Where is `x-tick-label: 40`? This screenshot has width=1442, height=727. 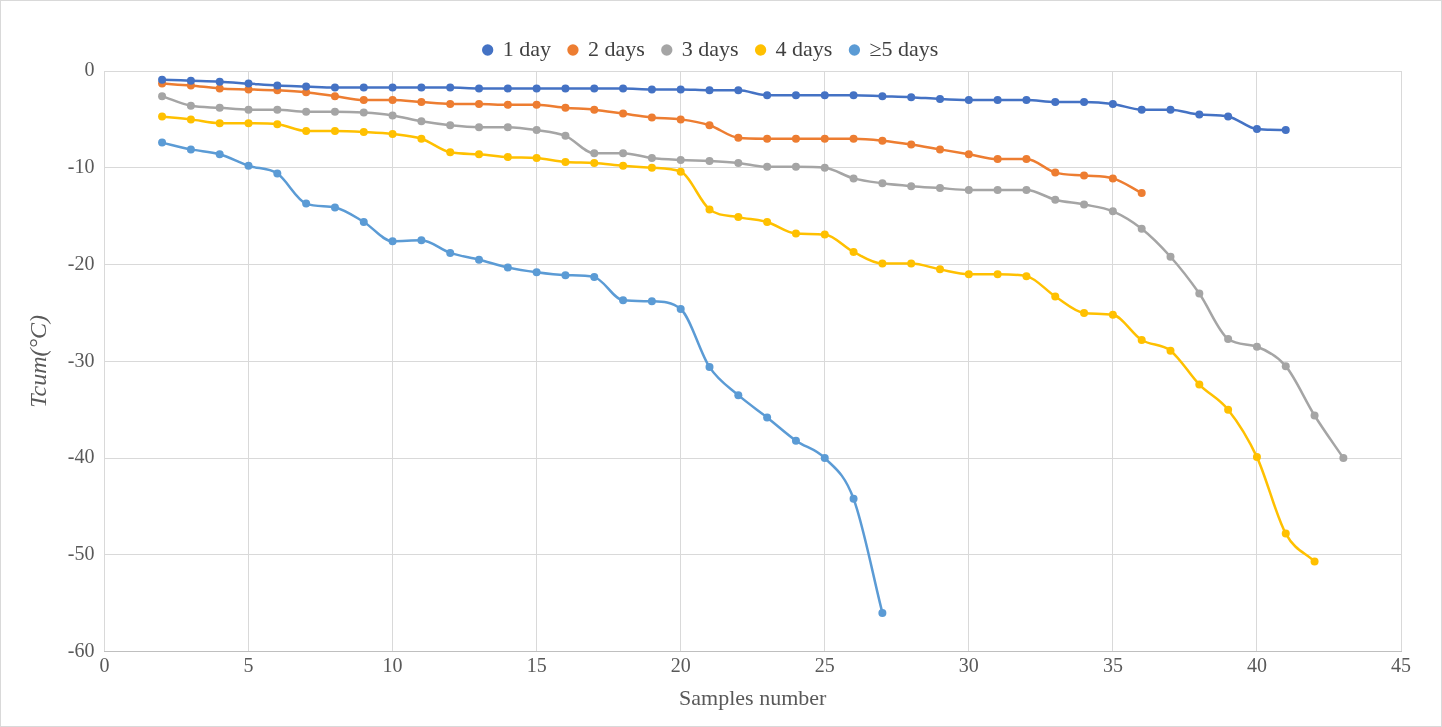 x-tick-label: 40 is located at coordinates (1256, 664).